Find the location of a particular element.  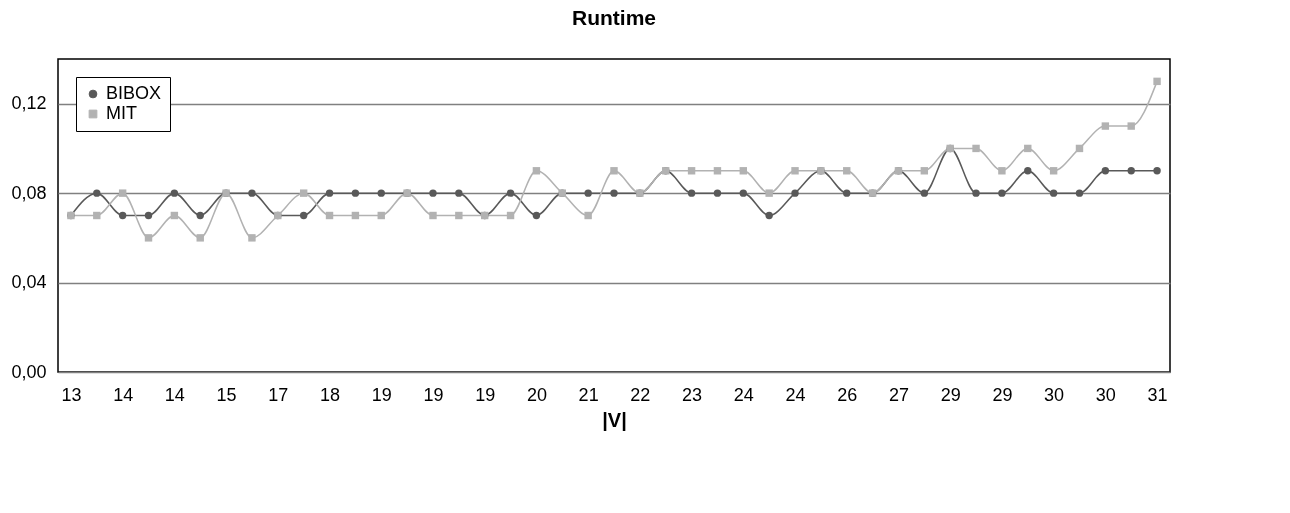

x-tick-label: 20 is located at coordinates (536, 394).